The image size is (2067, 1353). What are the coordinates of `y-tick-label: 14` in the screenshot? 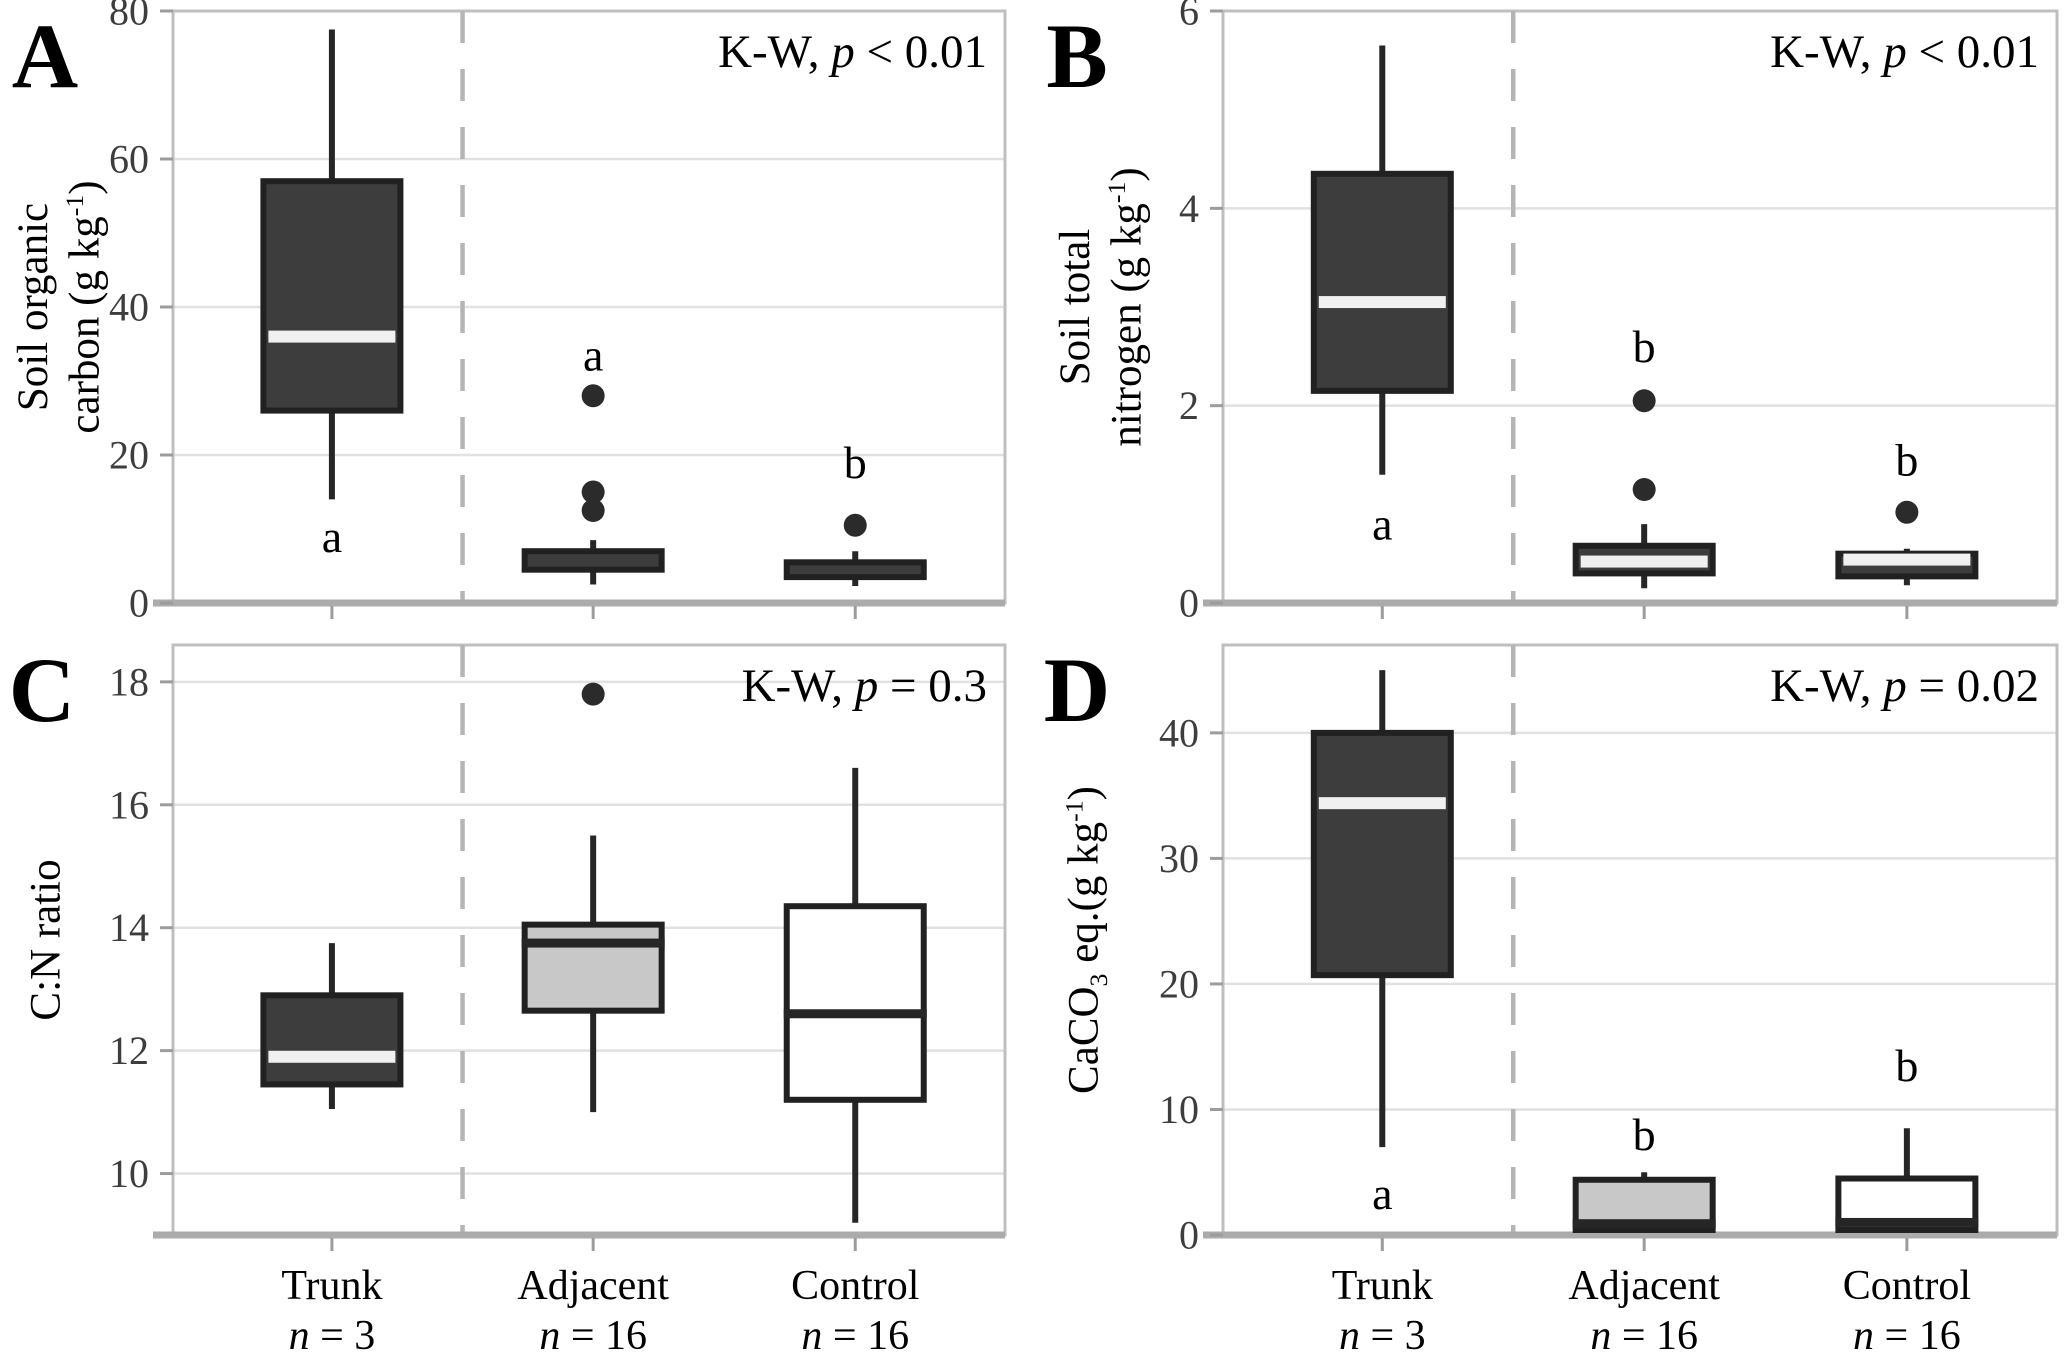 It's located at (129, 927).